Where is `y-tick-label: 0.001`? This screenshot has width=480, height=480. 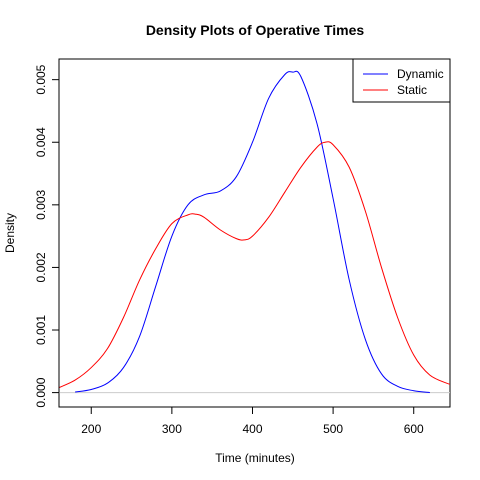 y-tick-label: 0.001 is located at coordinates (41, 330).